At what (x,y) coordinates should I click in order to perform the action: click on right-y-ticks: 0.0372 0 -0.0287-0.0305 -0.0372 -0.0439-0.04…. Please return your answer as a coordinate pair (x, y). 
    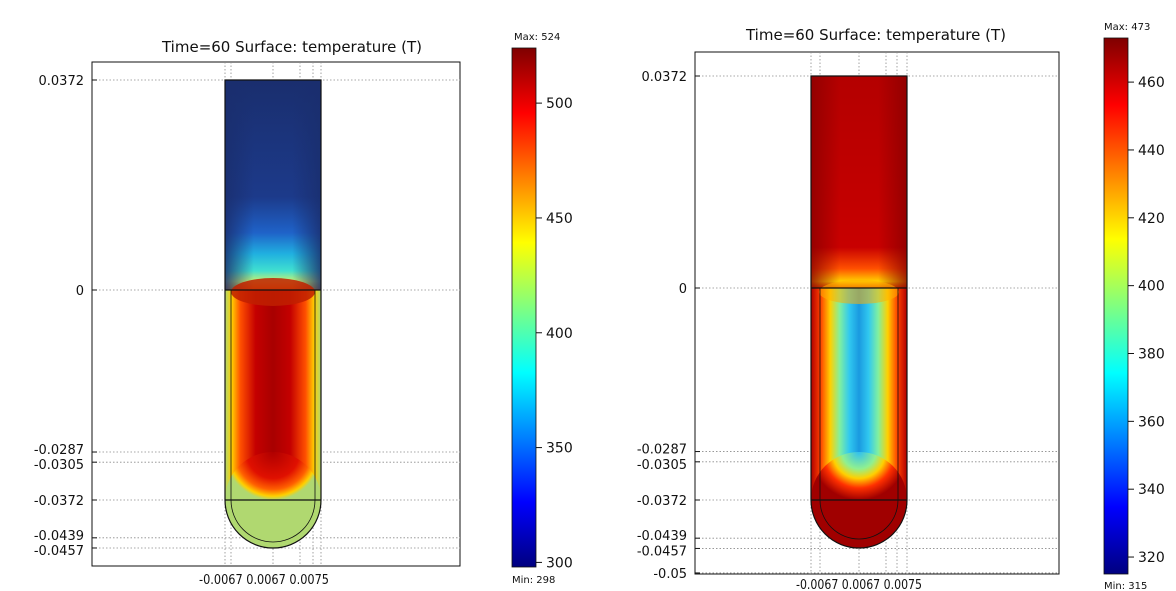
    Looking at the image, I should click on (668, 326).